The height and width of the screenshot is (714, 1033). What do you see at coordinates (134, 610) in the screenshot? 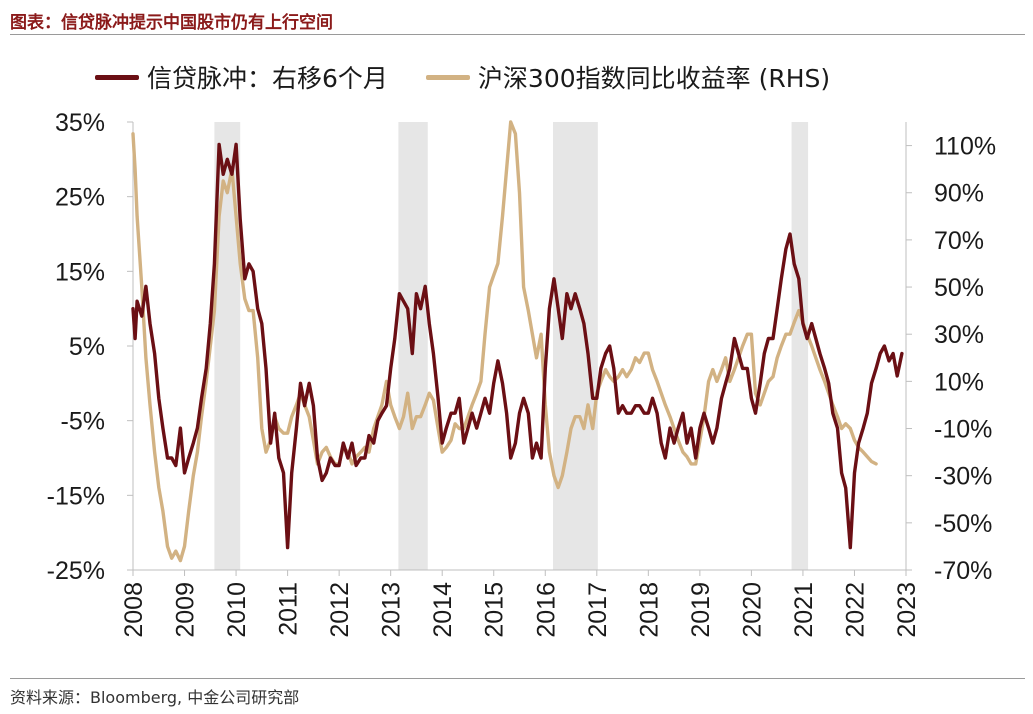
I see `x-tick-label: 2008` at bounding box center [134, 610].